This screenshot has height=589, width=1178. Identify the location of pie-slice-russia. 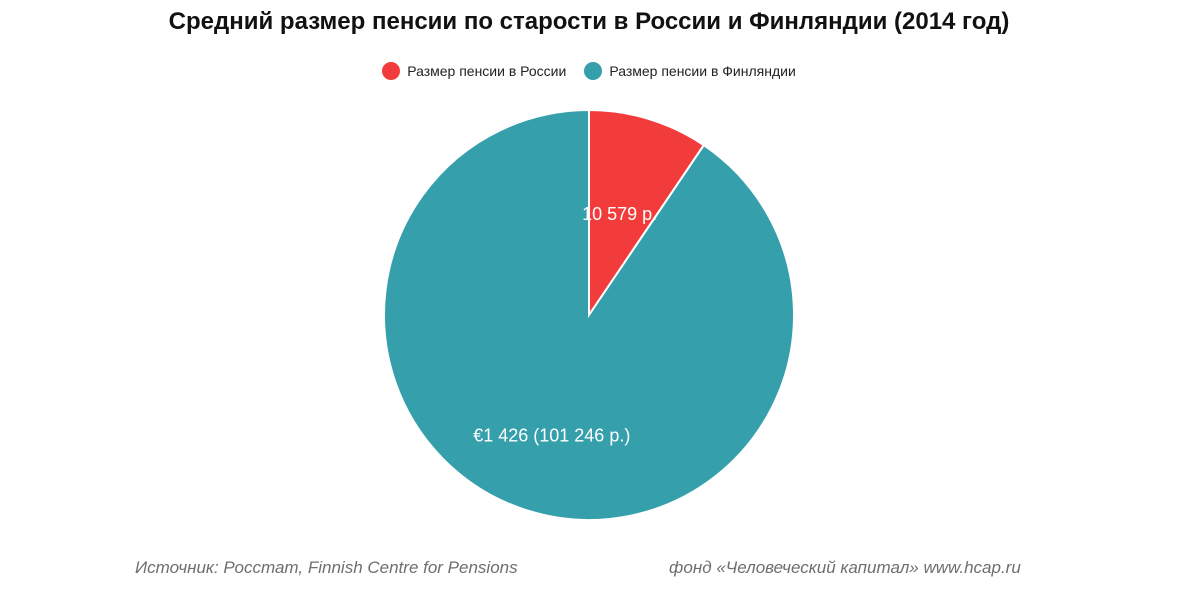
(647, 213).